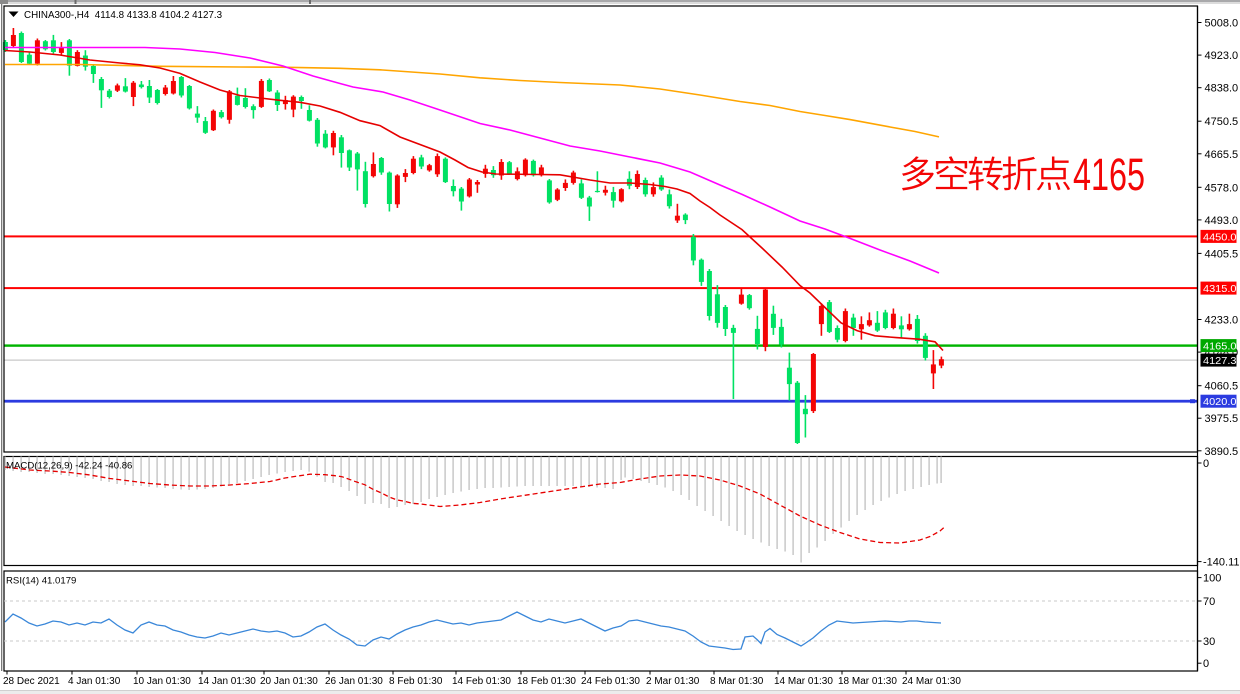  I want to click on svg-text: 4127.3, so click(1220, 361).